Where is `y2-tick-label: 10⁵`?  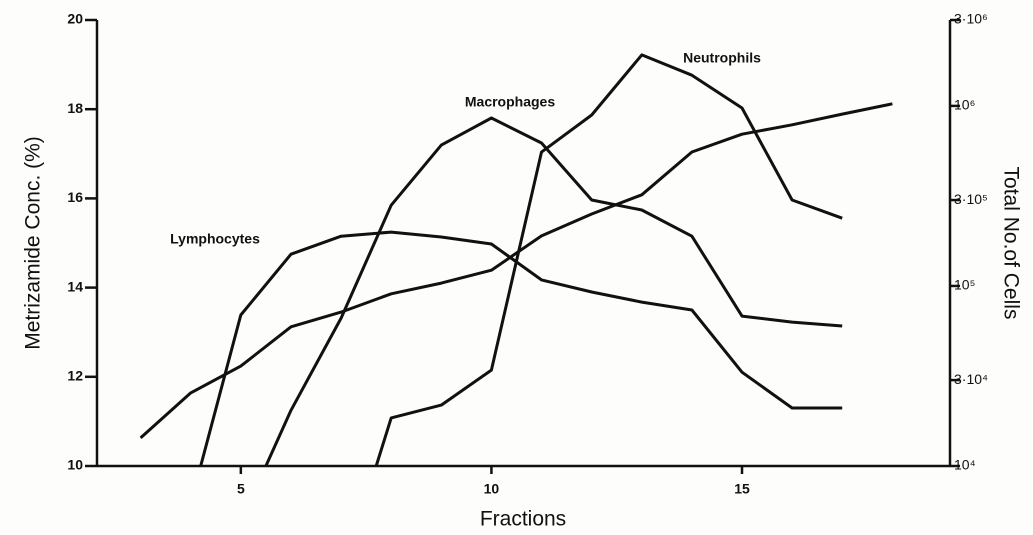
y2-tick-label: 10⁵ is located at coordinates (964, 285).